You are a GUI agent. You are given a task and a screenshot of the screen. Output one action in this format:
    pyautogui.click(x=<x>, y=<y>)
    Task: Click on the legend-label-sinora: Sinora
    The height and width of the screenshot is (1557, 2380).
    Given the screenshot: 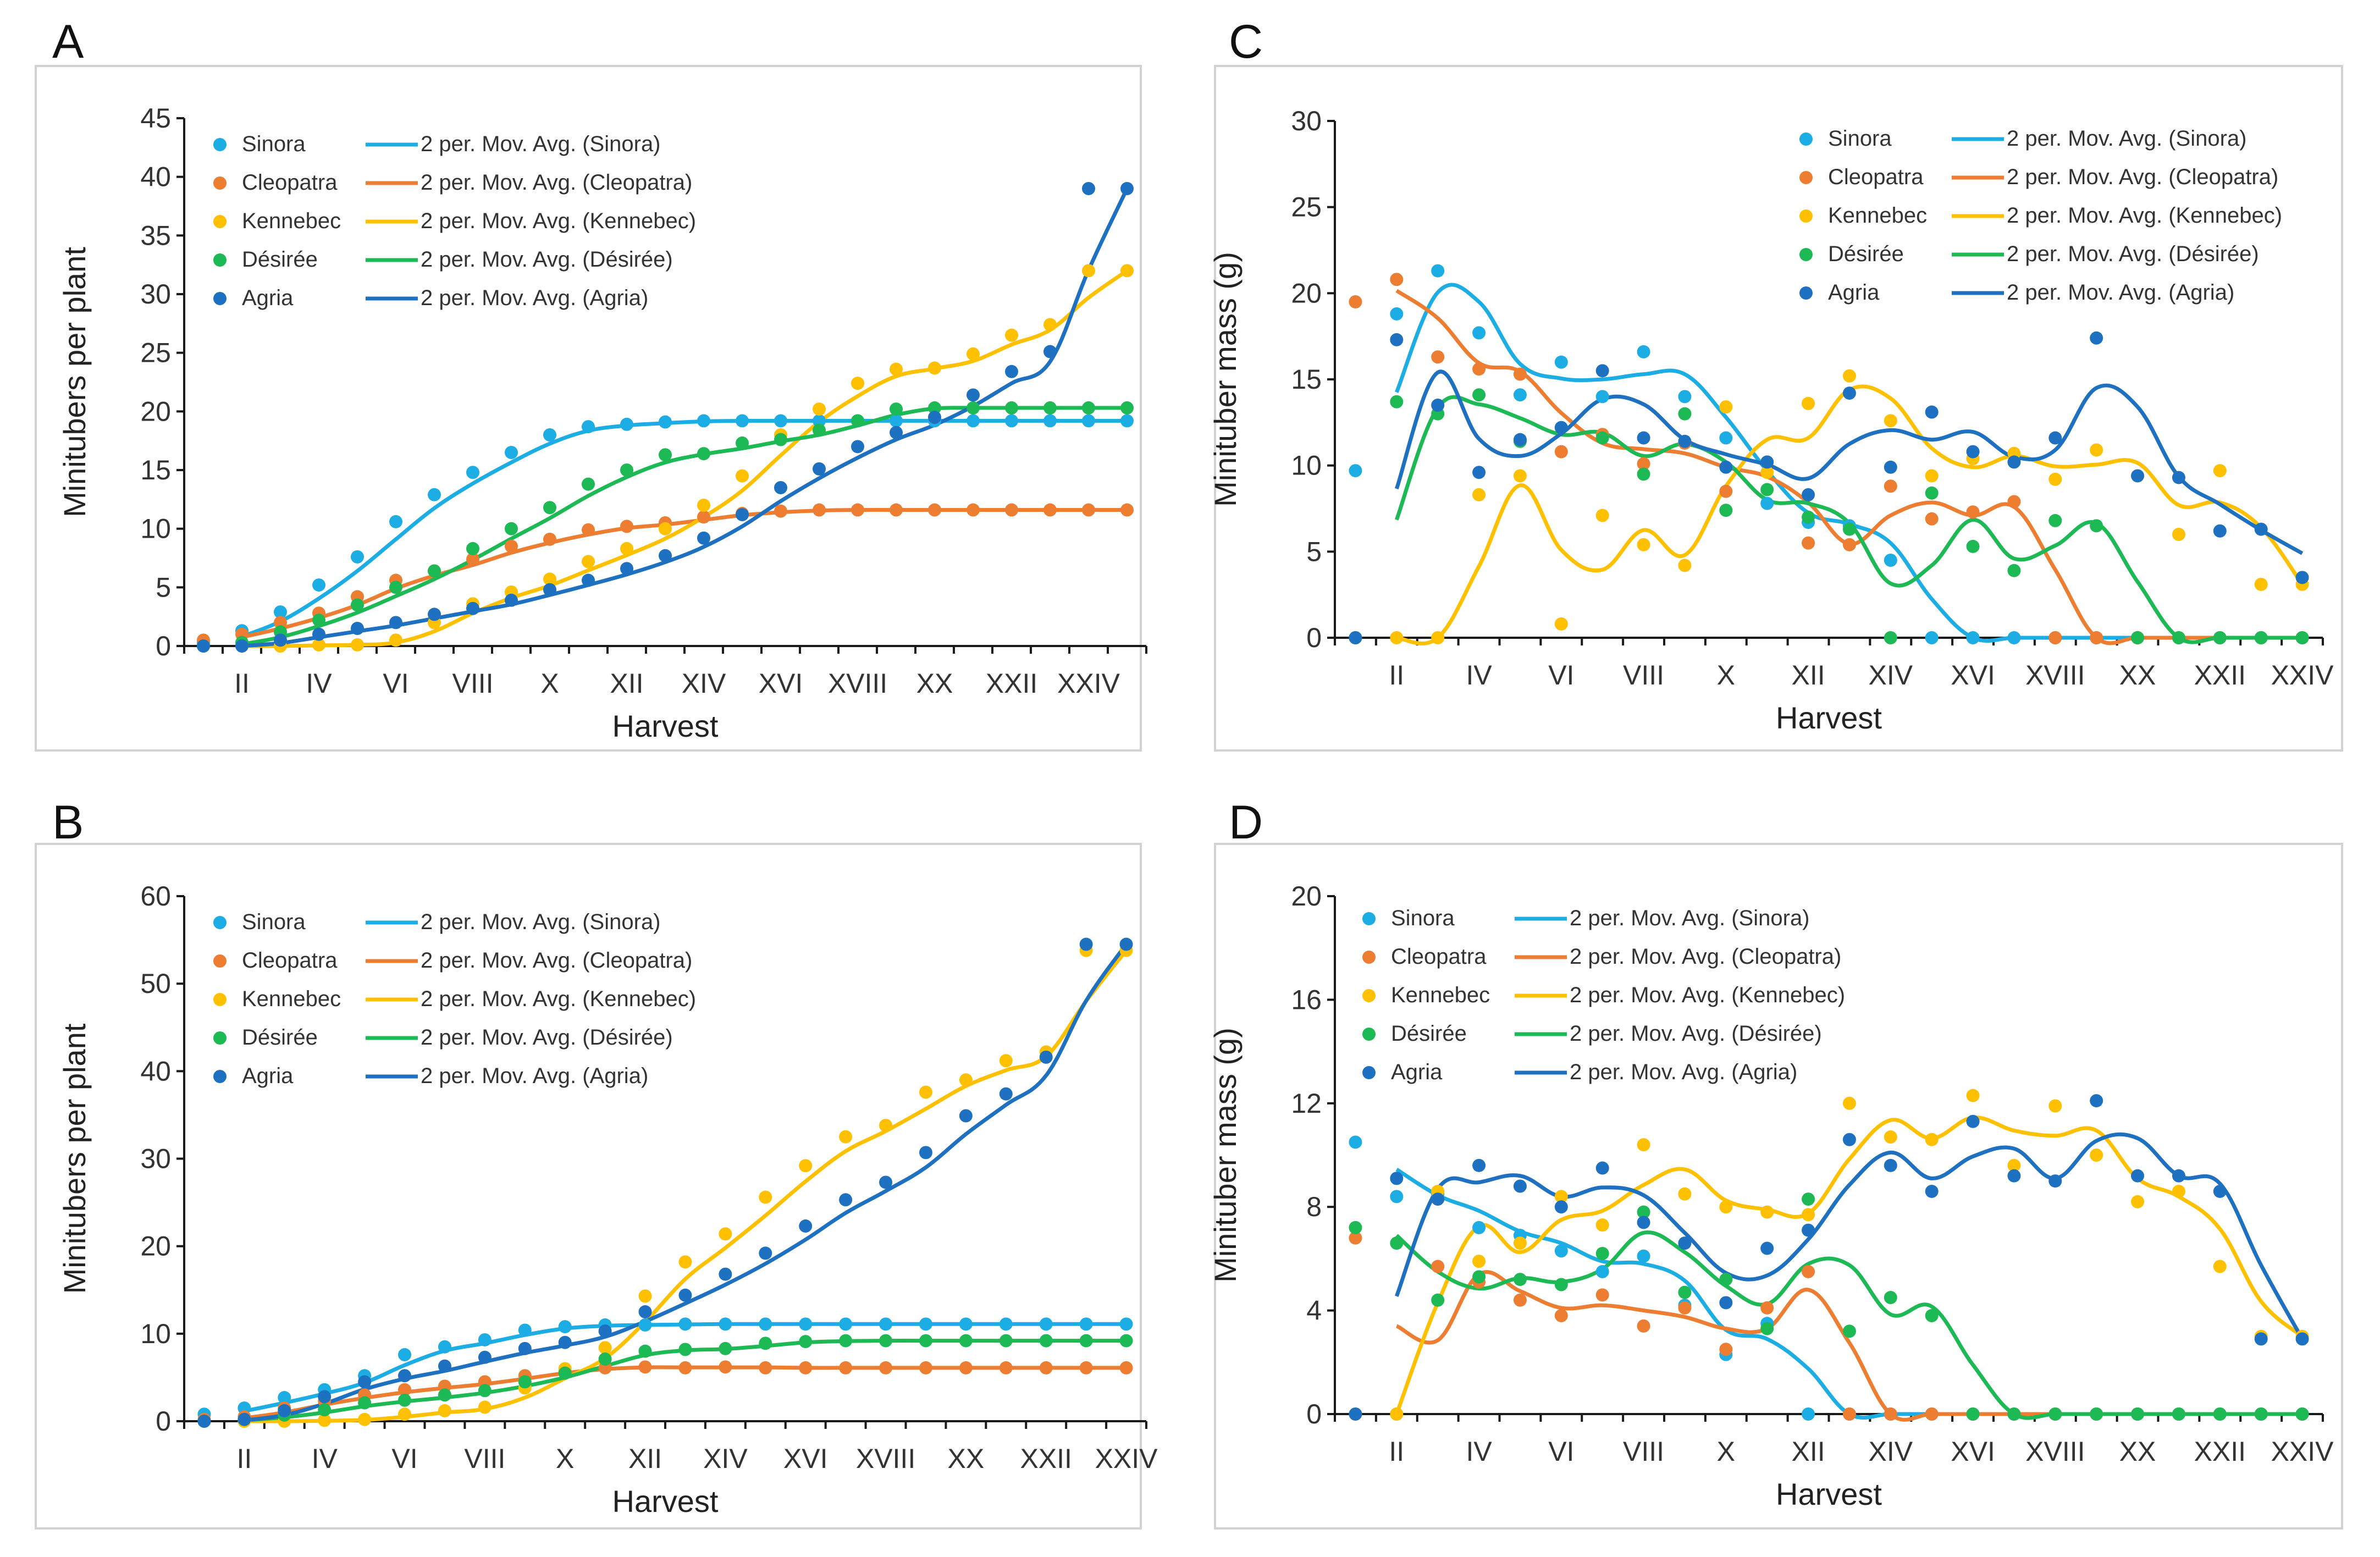 What is the action you would take?
    pyautogui.click(x=1860, y=138)
    